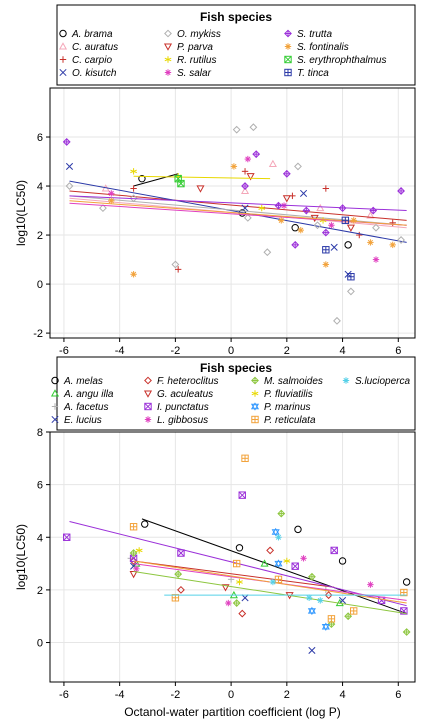 The width and height of the screenshot is (438, 725). Describe the element at coordinates (328, 595) in the screenshot. I see `point-f-heteroclitus` at that location.